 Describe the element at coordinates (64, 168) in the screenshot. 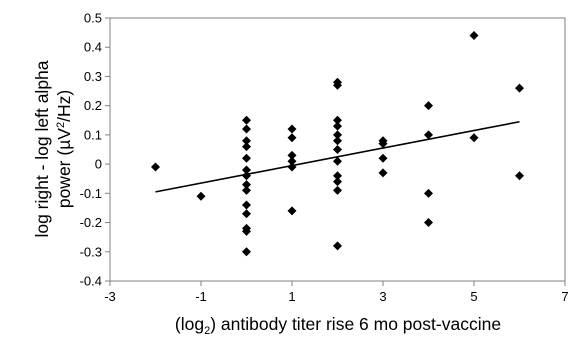

I see `y-axis-title-line2-pre: power (µV` at that location.